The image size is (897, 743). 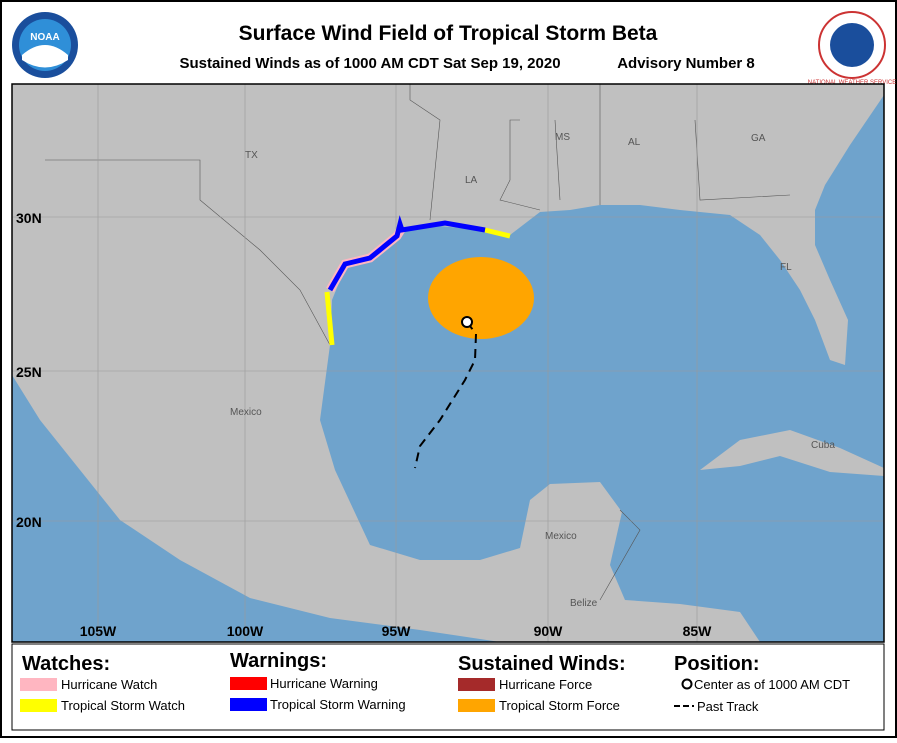 What do you see at coordinates (29, 522) in the screenshot?
I see `latitude-label: 20N` at bounding box center [29, 522].